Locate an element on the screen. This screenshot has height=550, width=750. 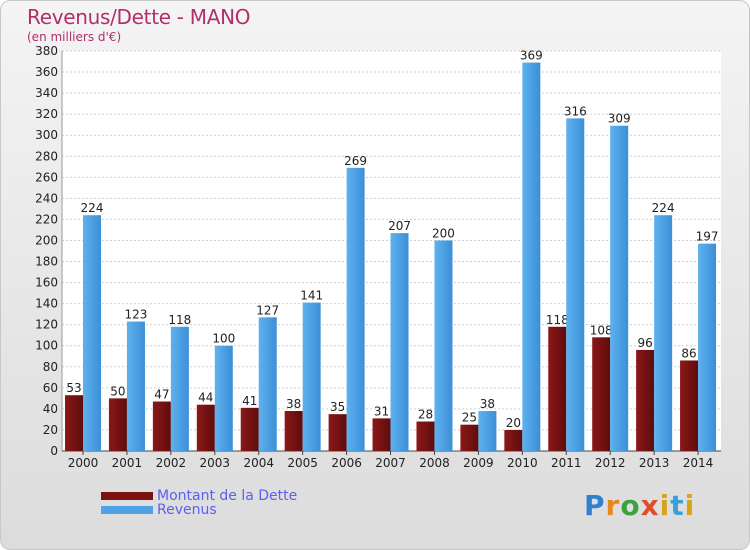
data-label-debt: 41 is located at coordinates (249, 401).